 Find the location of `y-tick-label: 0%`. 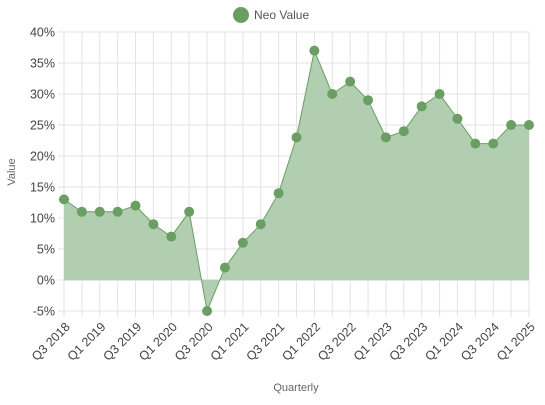

y-tick-label: 0% is located at coordinates (46, 281).